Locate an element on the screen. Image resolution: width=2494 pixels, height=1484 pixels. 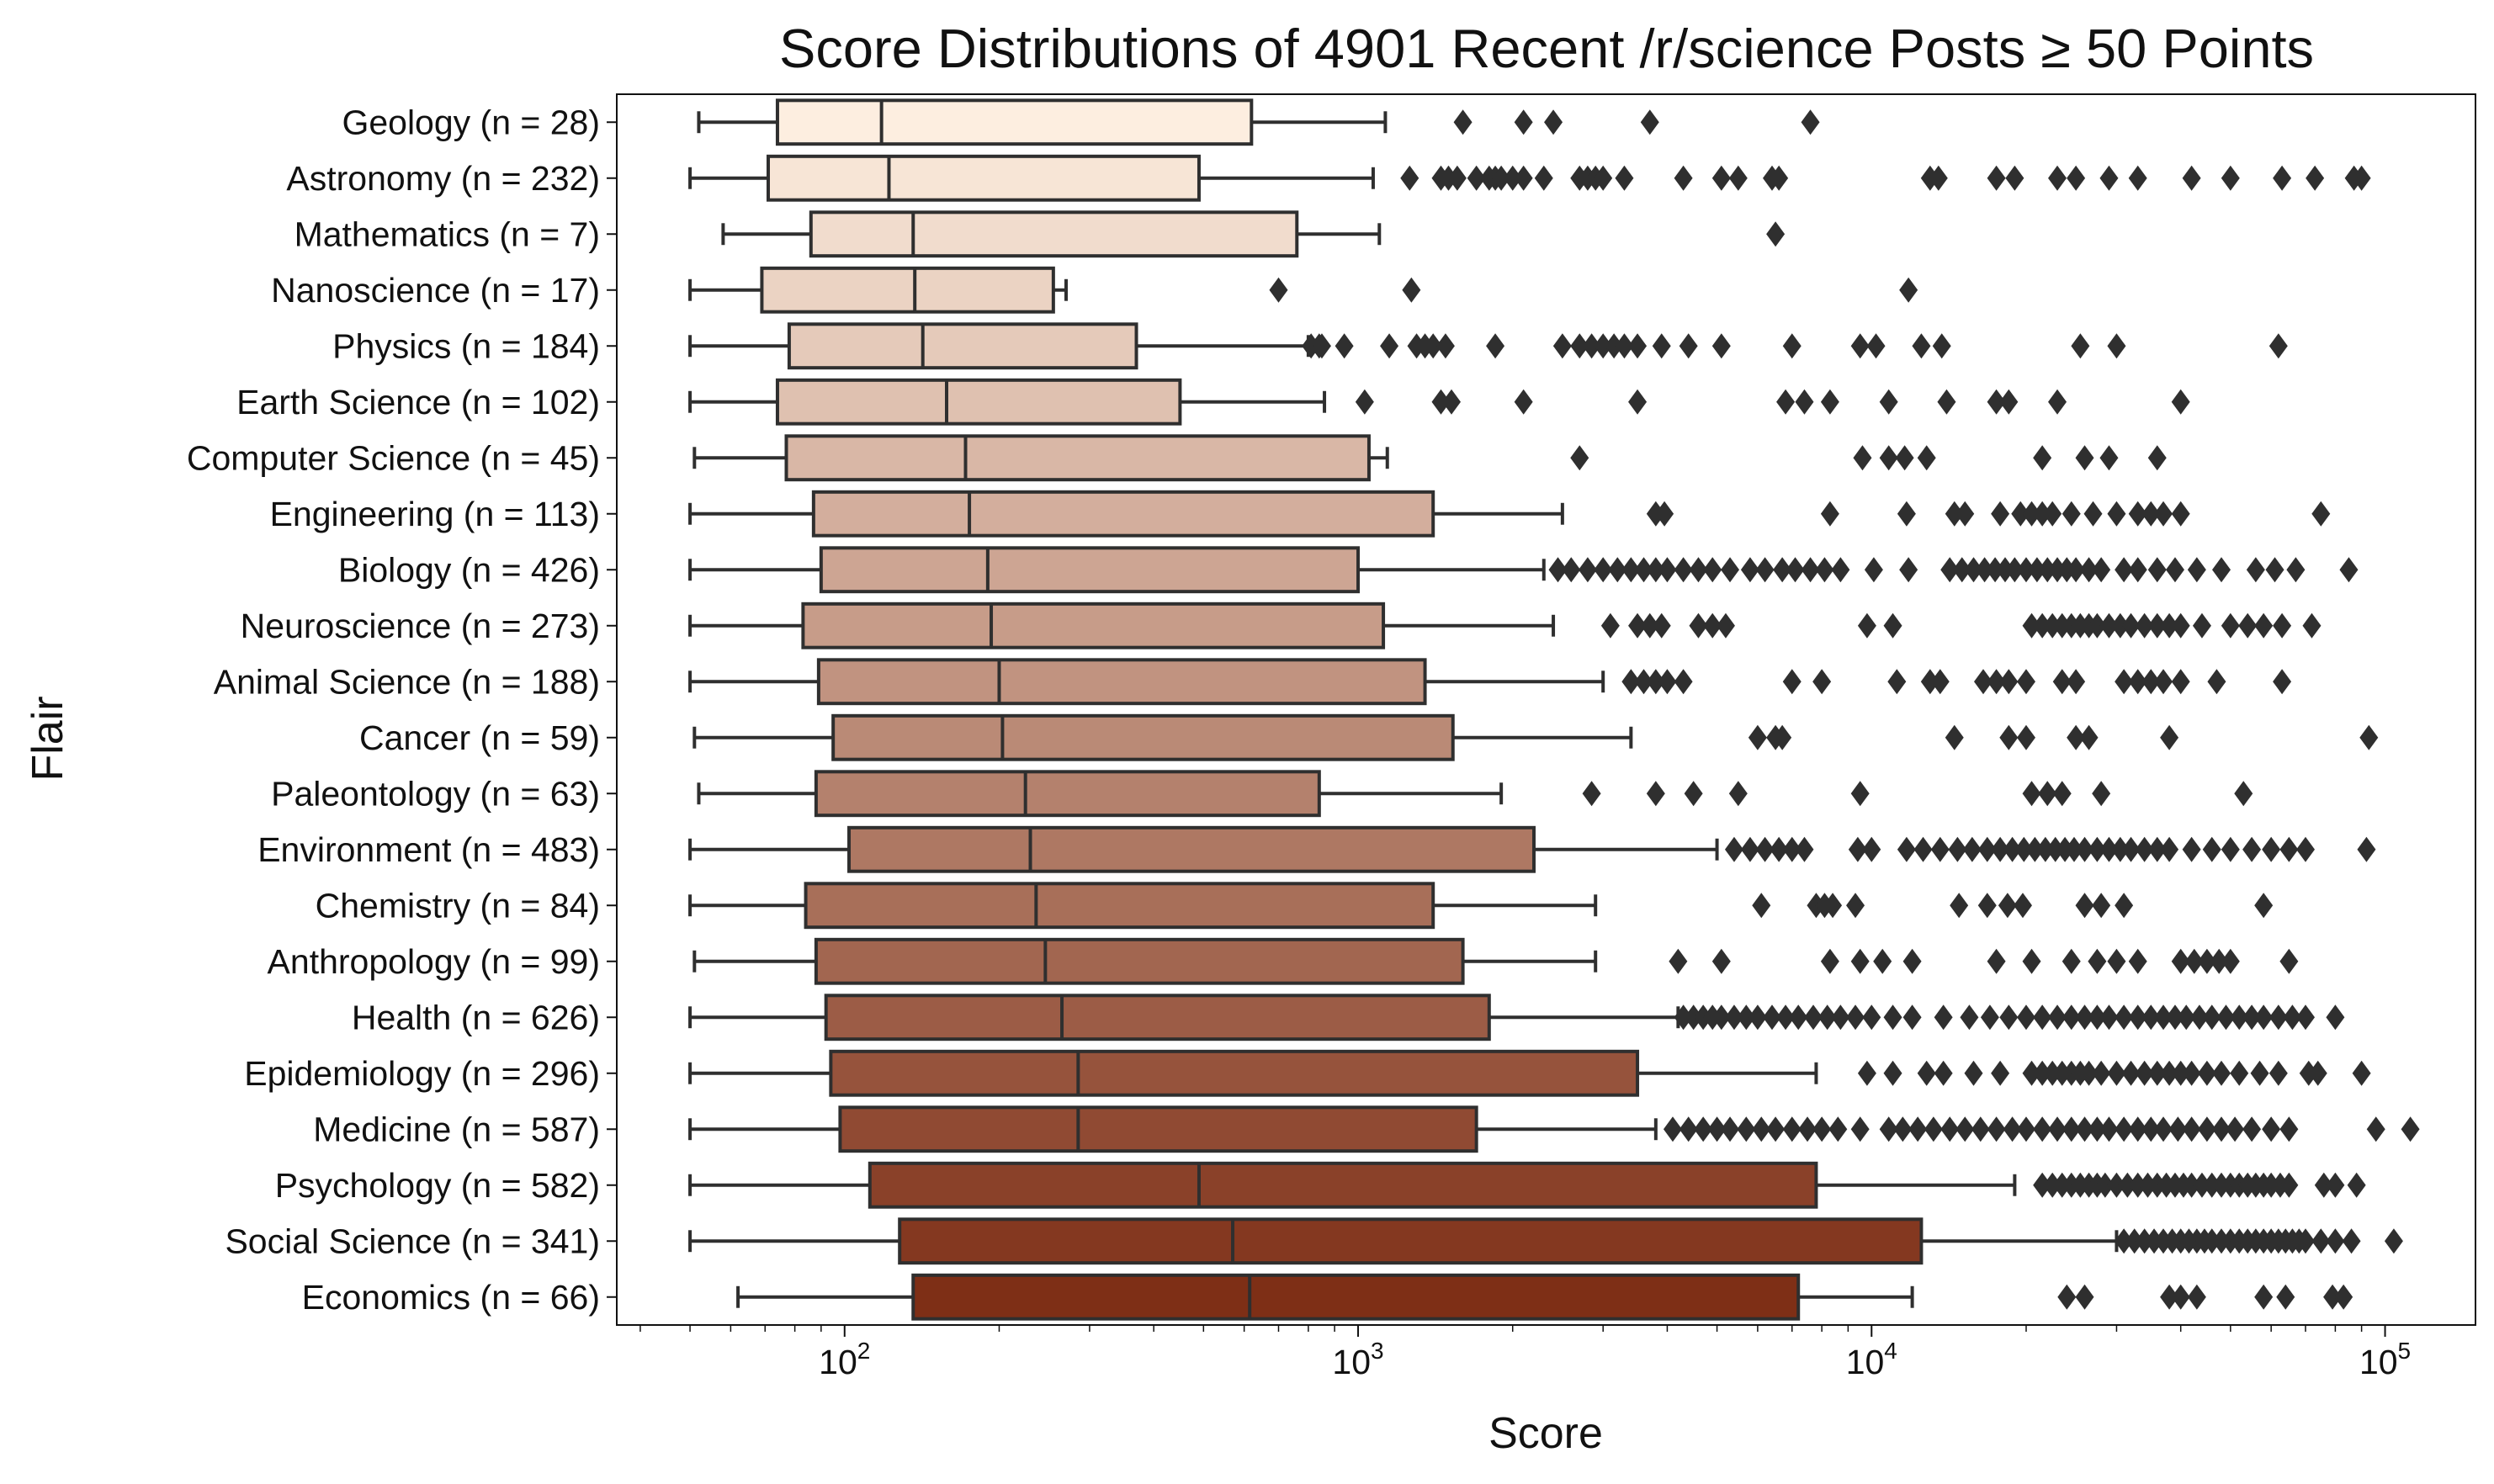
y-tick-label-chemistry: Chemistry (n = 84) is located at coordinates (458, 905).